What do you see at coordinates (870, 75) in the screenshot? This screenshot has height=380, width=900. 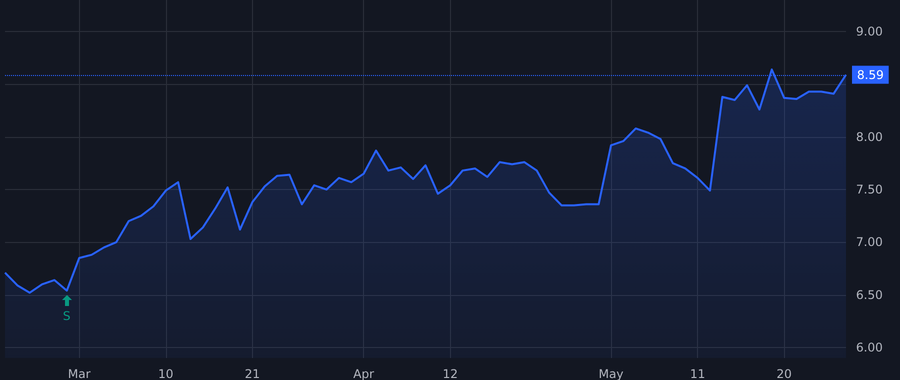 I see `ref-line-label: 8.59` at bounding box center [870, 75].